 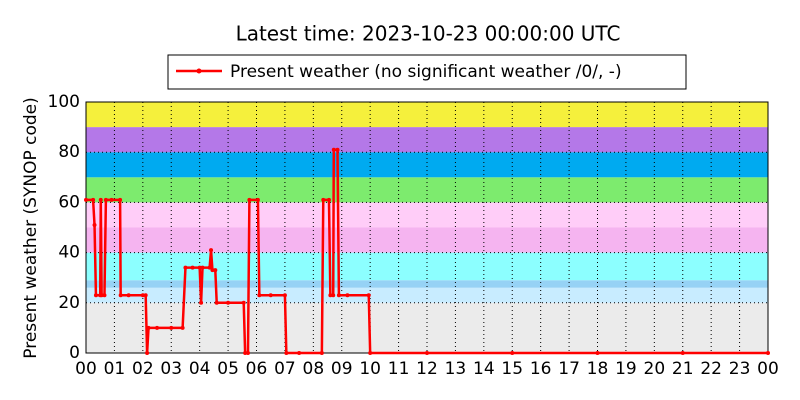 I want to click on x-tick-label: 06, so click(x=257, y=369).